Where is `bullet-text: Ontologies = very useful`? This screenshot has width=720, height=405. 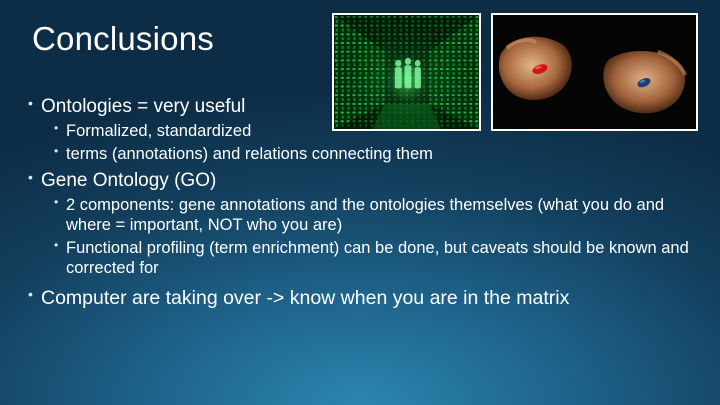 bullet-text: Ontologies = very useful is located at coordinates (143, 106).